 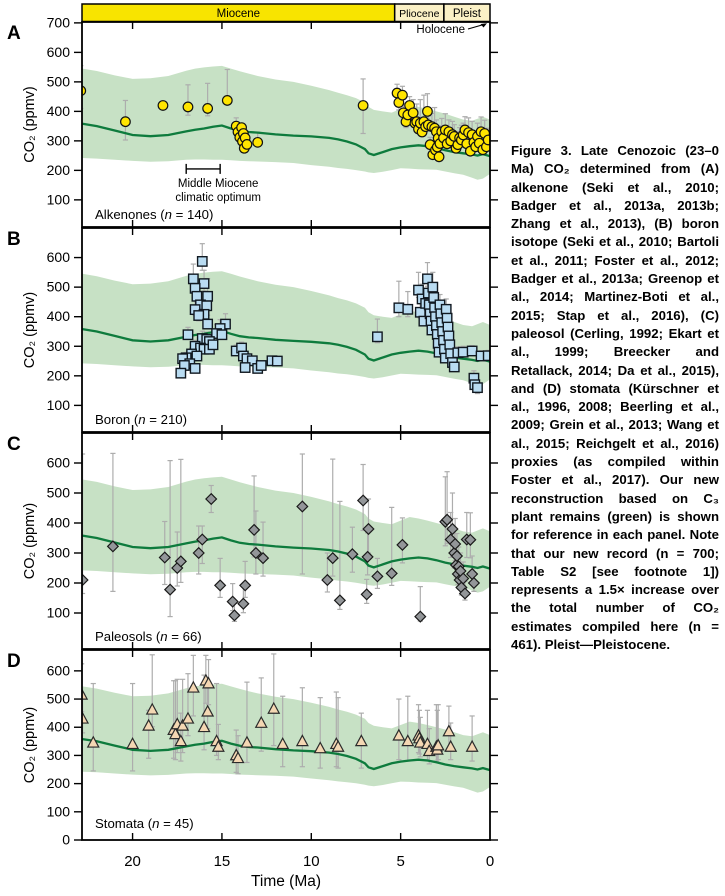 I want to click on x-tick-label: 20, so click(x=132, y=861).